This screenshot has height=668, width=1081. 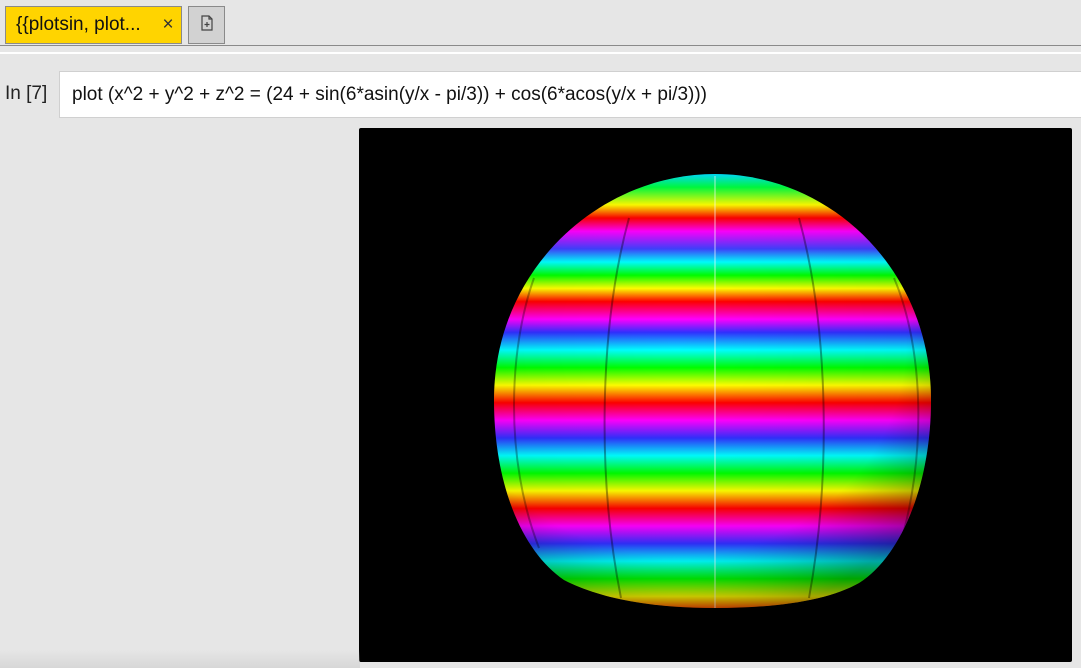 I want to click on cell-prompt: In [7], so click(x=26, y=93).